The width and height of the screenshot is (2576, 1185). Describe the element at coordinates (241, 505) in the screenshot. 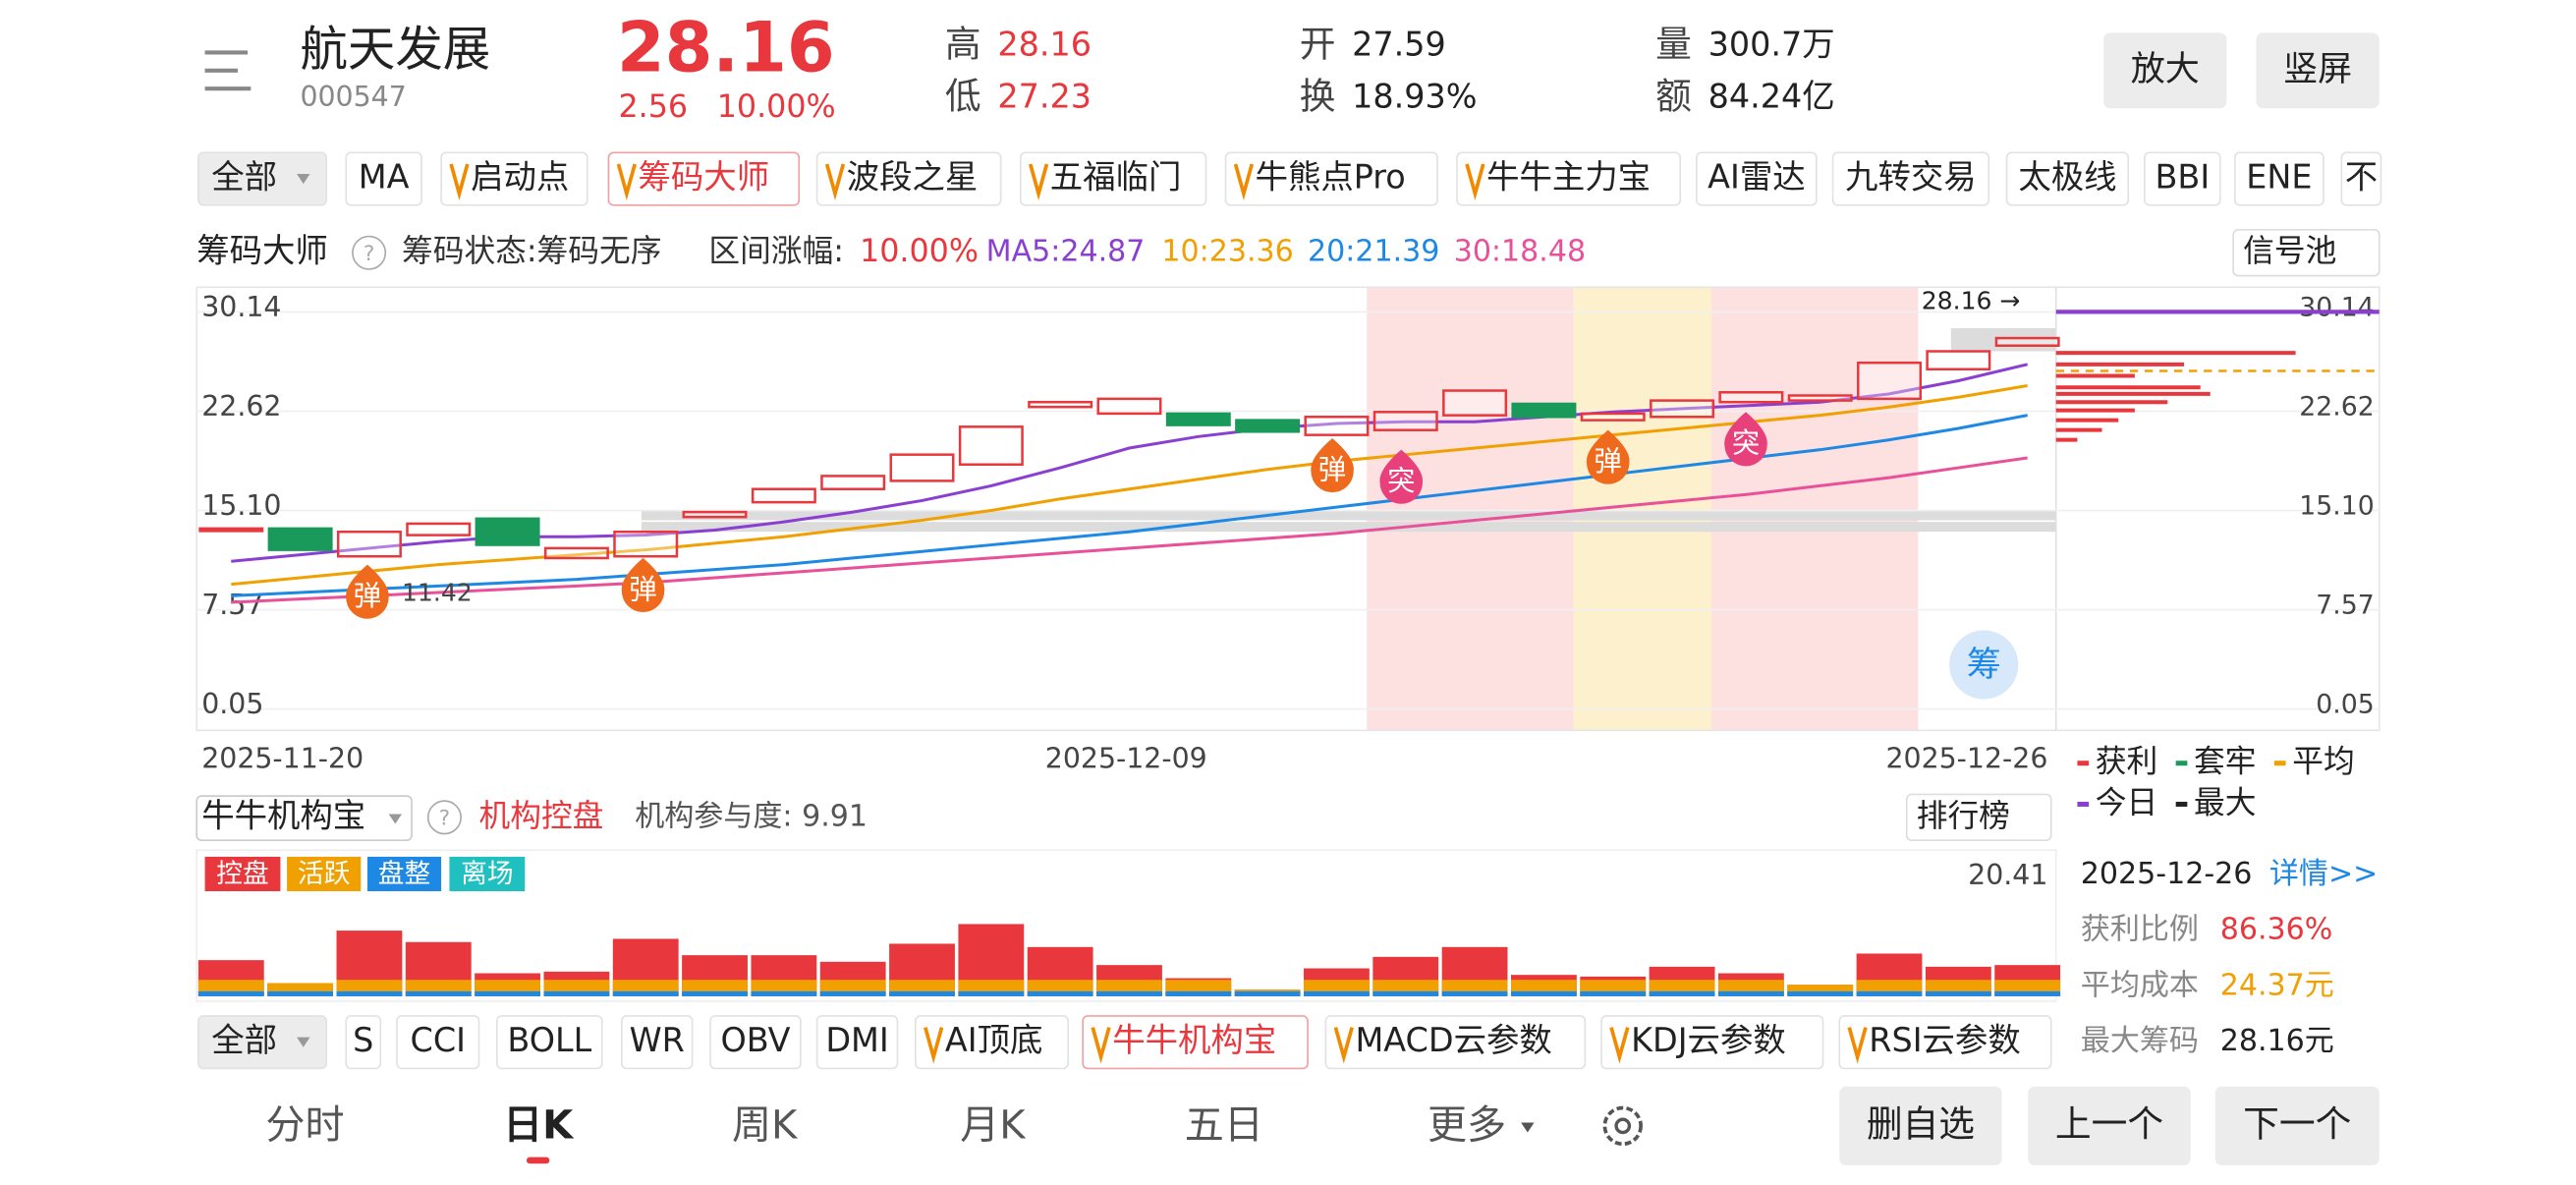

I see `y-tick-label: 15.10` at that location.